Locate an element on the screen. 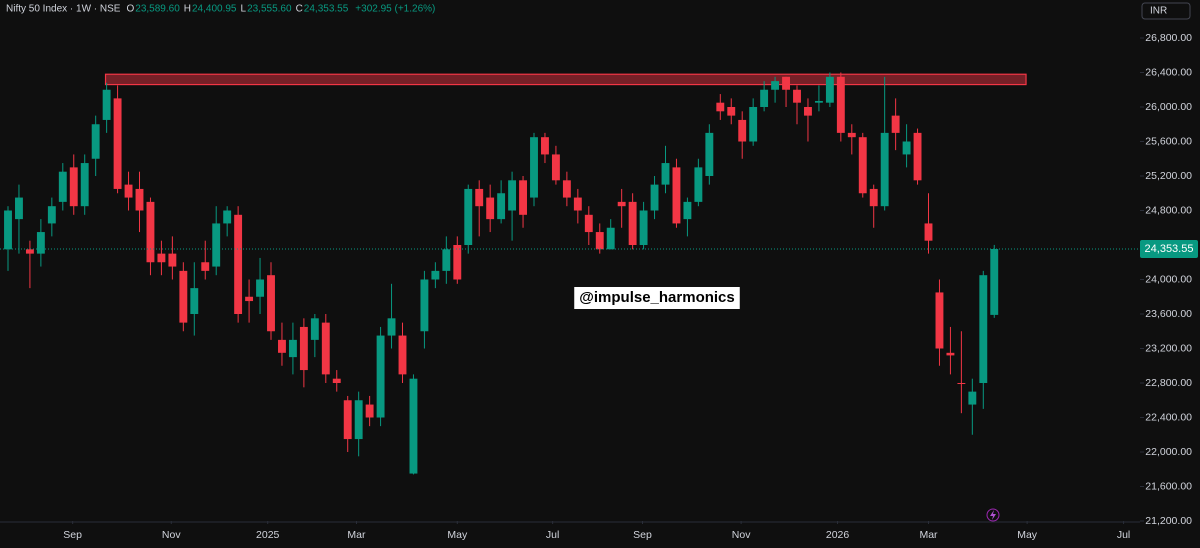 Image resolution: width=1200 pixels, height=548 pixels. header-value: 23,589.60 is located at coordinates (157, 9).